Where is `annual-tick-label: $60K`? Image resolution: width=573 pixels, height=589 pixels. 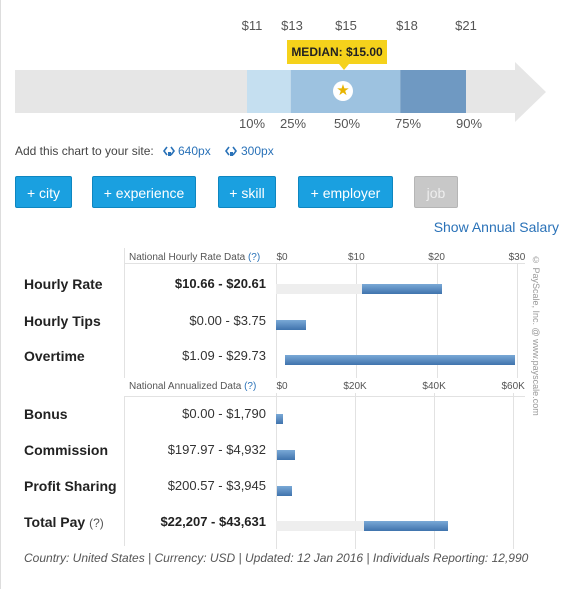 annual-tick-label: $60K is located at coordinates (513, 386).